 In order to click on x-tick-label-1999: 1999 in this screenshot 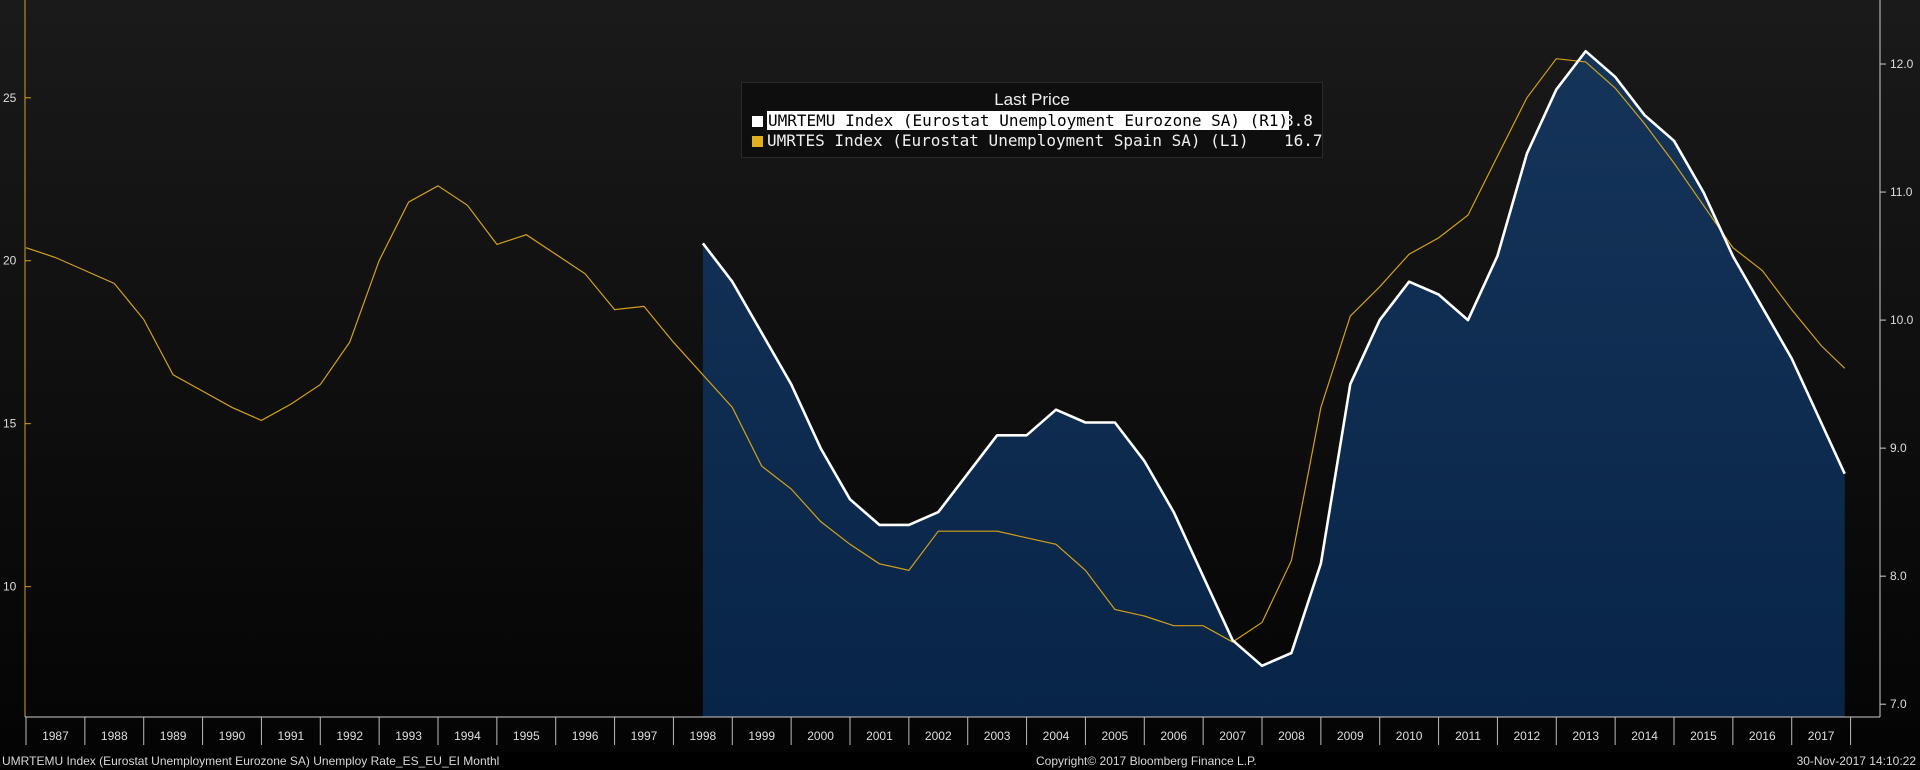, I will do `click(761, 736)`.